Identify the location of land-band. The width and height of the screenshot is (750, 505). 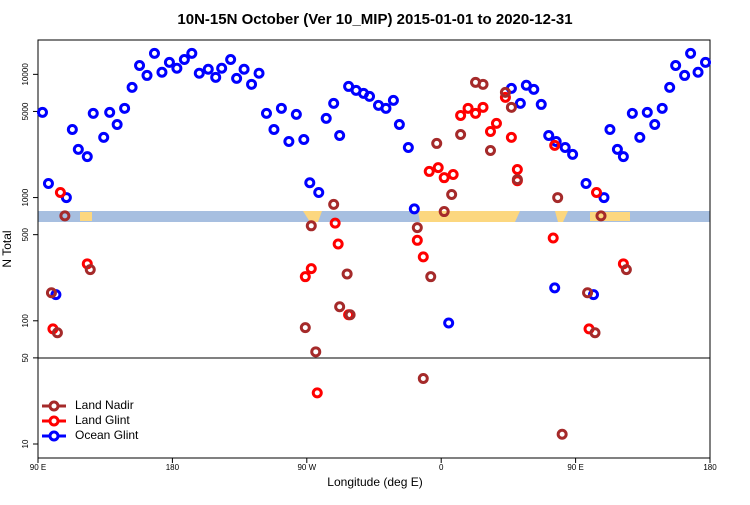
(374, 216).